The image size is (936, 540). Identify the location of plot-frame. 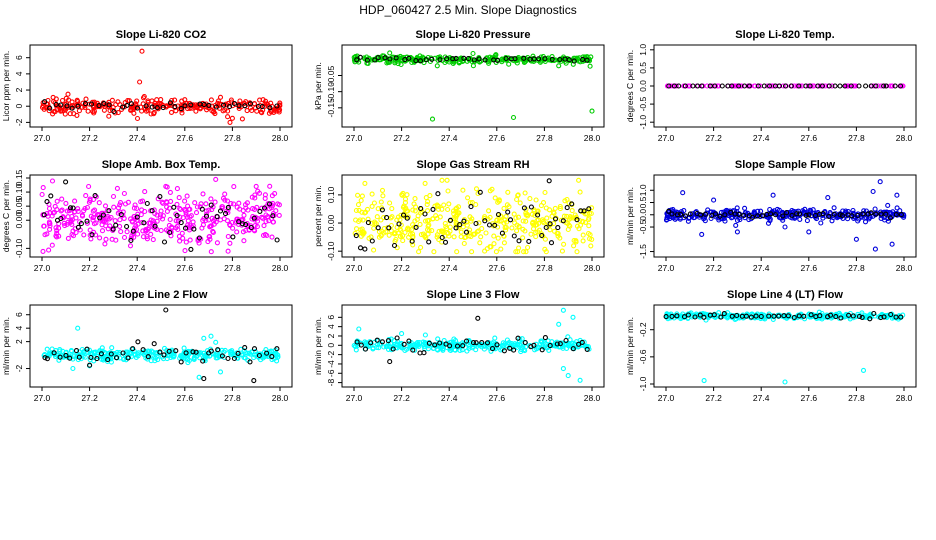
(161, 86).